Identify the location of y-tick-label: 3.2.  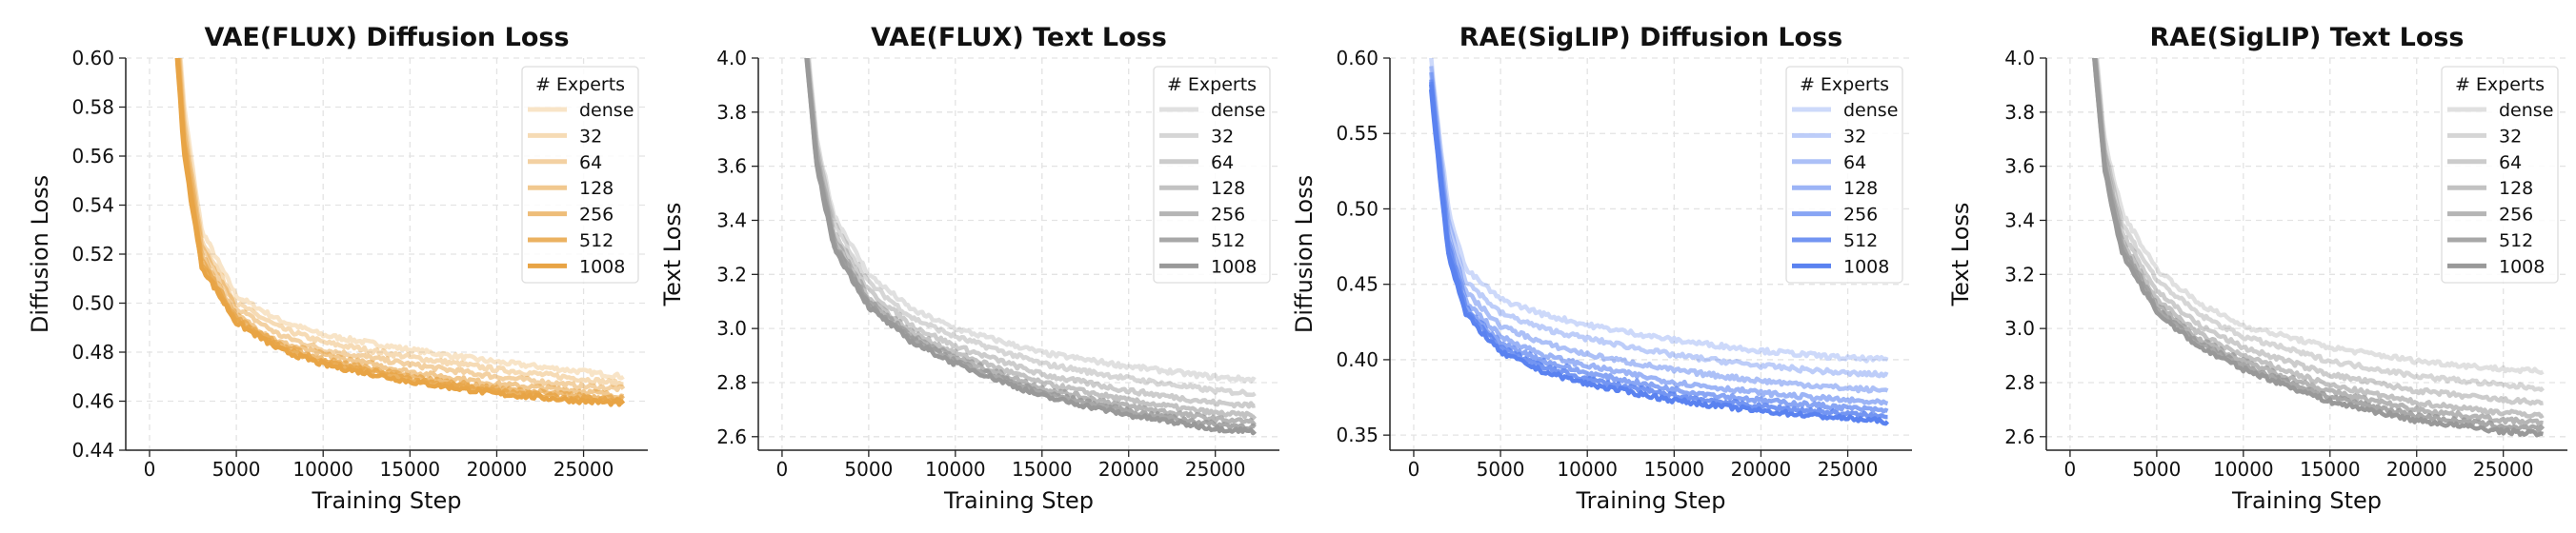
(2019, 274).